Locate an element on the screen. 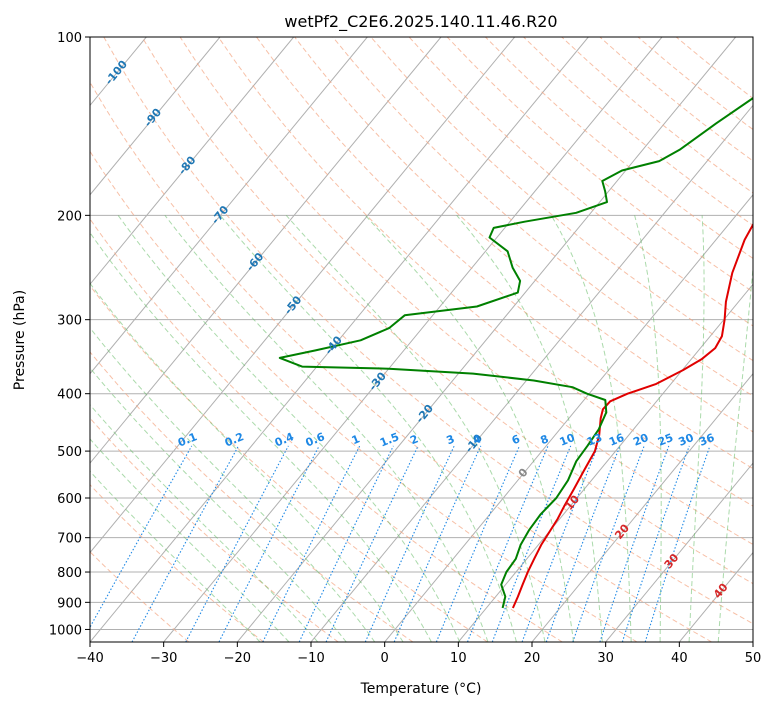 The image size is (775, 708). y-tick-label: 100 is located at coordinates (69, 38).